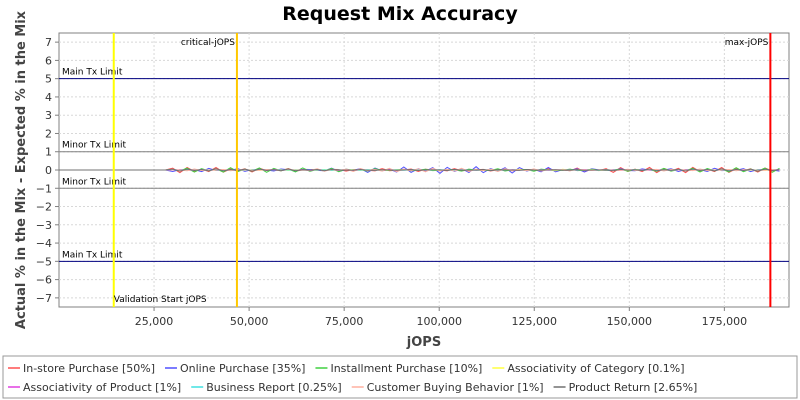 This screenshot has height=400, width=800. I want to click on y-tick-label: −2, so click(44, 207).